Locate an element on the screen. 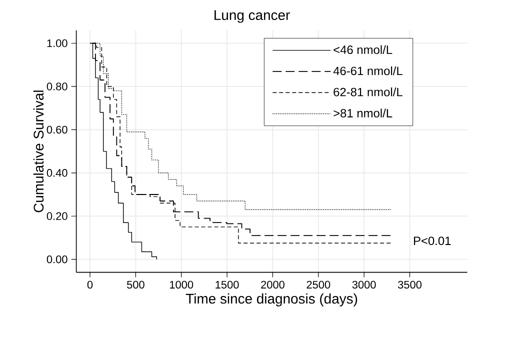 Image resolution: width=517 pixels, height=342 pixels. y-tick-label: 0.40 is located at coordinates (57, 173).